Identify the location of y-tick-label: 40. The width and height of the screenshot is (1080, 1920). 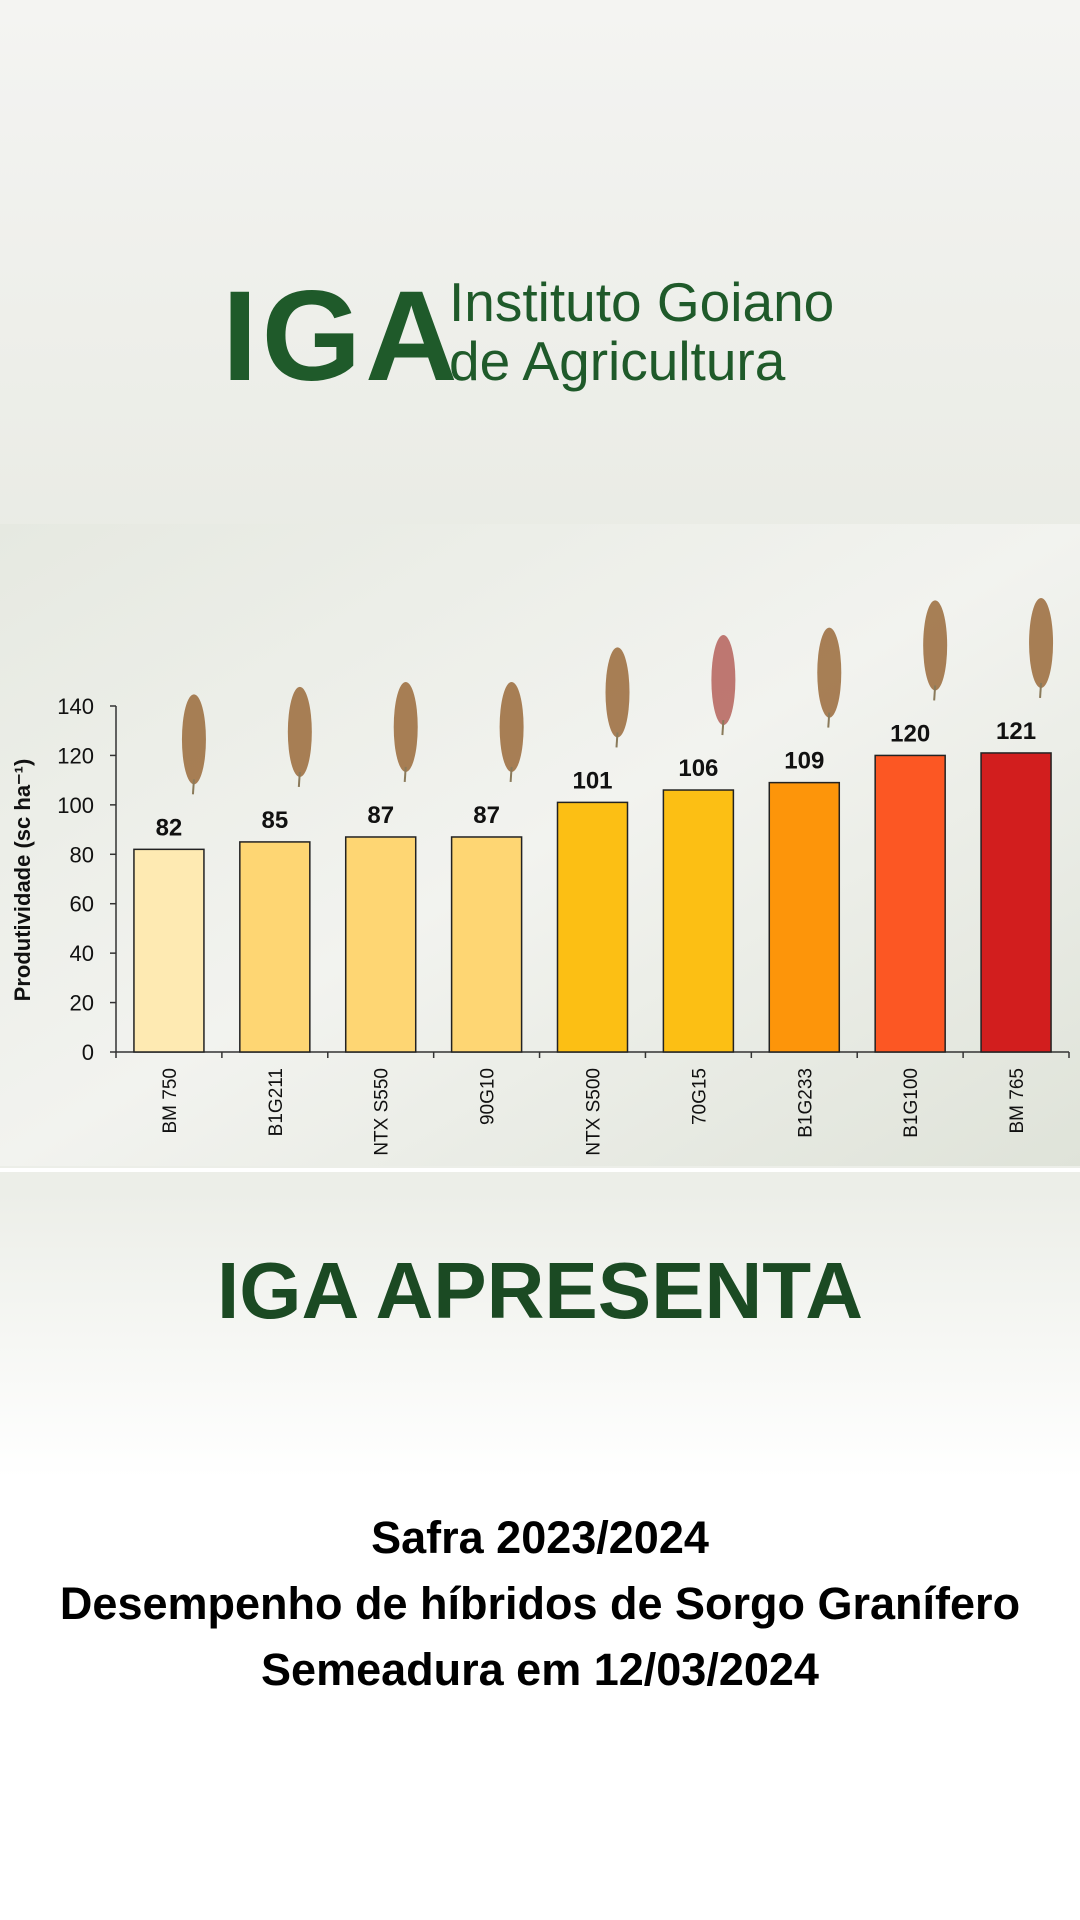
(82, 953).